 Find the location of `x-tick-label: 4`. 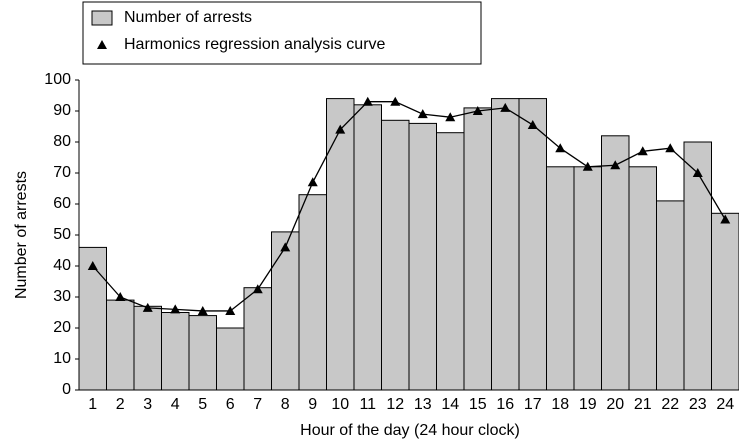

x-tick-label: 4 is located at coordinates (175, 404).